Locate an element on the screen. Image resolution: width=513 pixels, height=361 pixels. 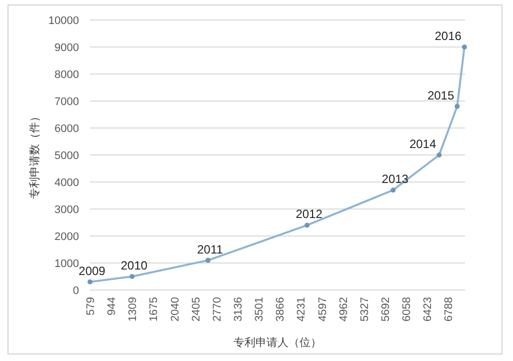
x-tick-label: 2405 is located at coordinates (196, 309).